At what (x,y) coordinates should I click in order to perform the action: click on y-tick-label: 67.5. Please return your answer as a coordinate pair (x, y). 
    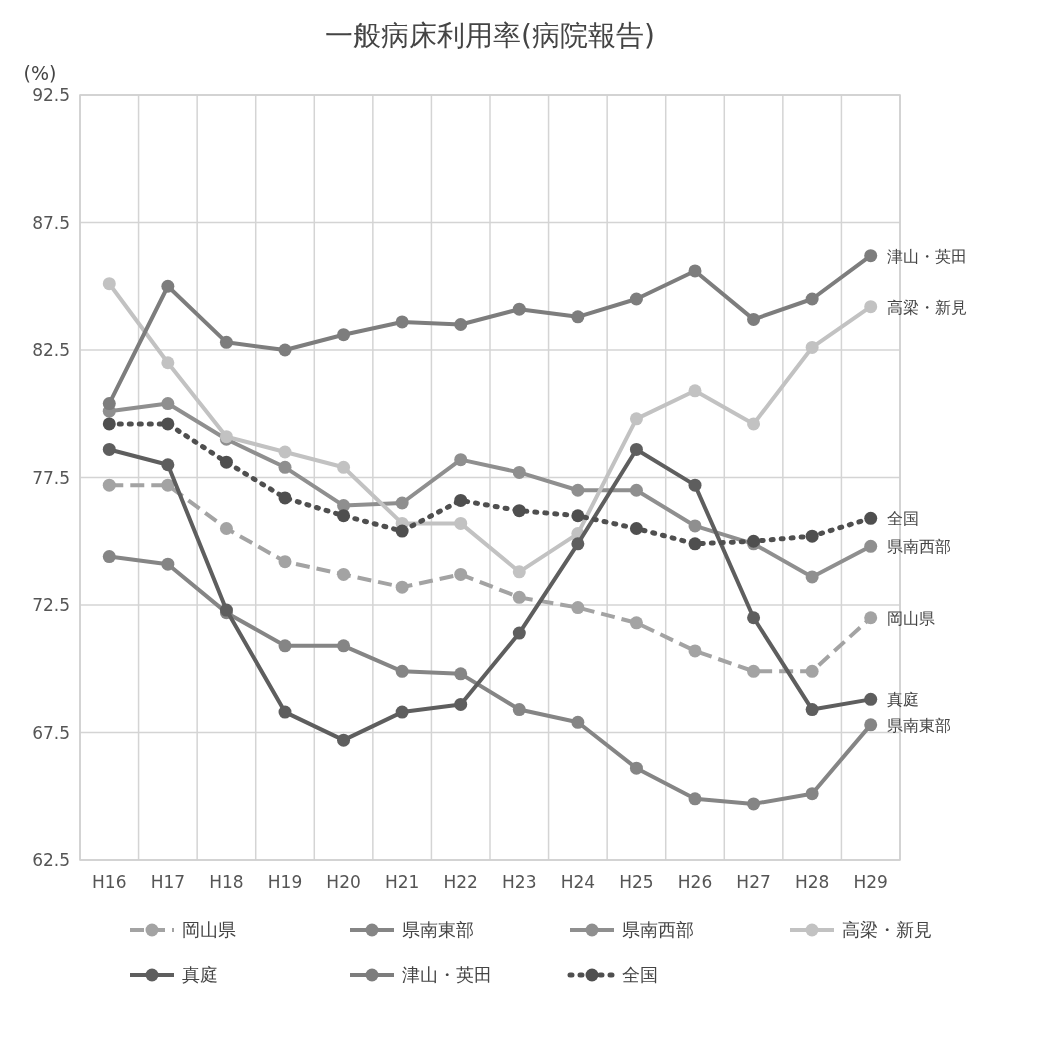
    Looking at the image, I should click on (51, 732).